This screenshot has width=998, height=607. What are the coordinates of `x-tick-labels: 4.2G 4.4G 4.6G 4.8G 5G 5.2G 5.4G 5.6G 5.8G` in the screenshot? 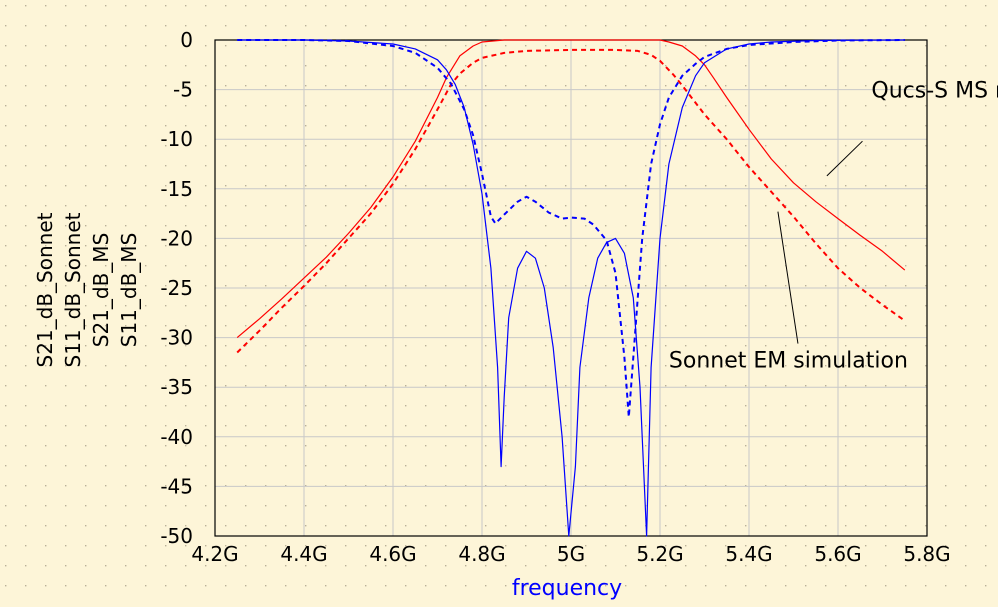 It's located at (570, 554).